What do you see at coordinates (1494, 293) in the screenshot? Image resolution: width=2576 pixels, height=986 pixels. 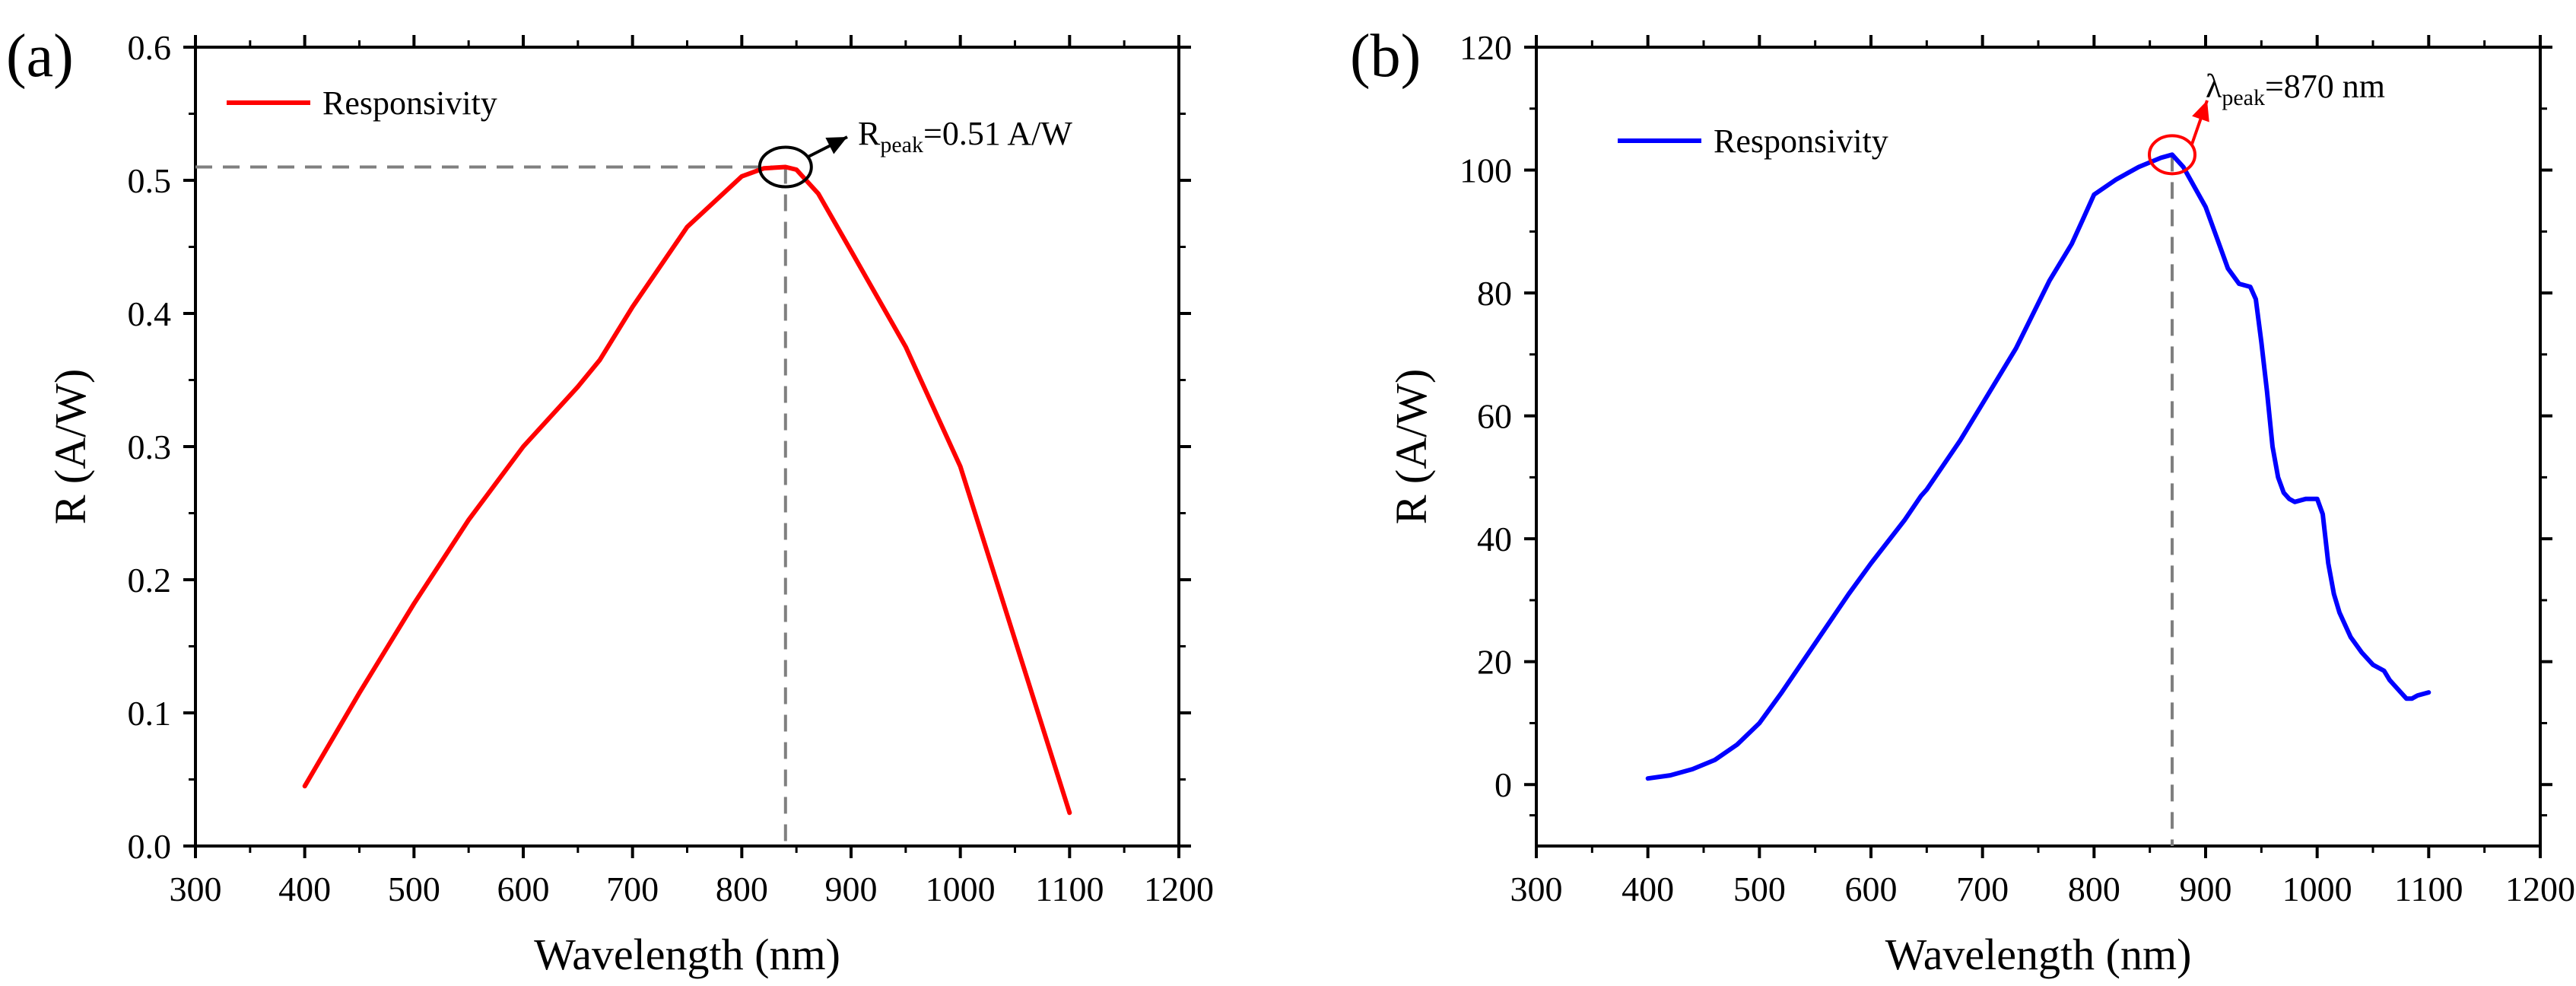 I see `y-tick-label: 80` at bounding box center [1494, 293].